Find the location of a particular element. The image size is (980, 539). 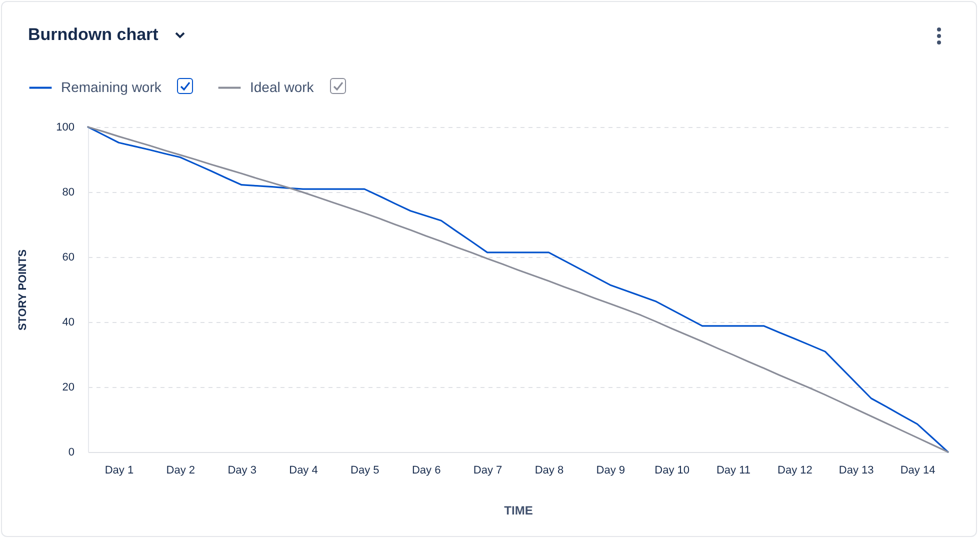

x-tick-label: Day 3 is located at coordinates (242, 470).